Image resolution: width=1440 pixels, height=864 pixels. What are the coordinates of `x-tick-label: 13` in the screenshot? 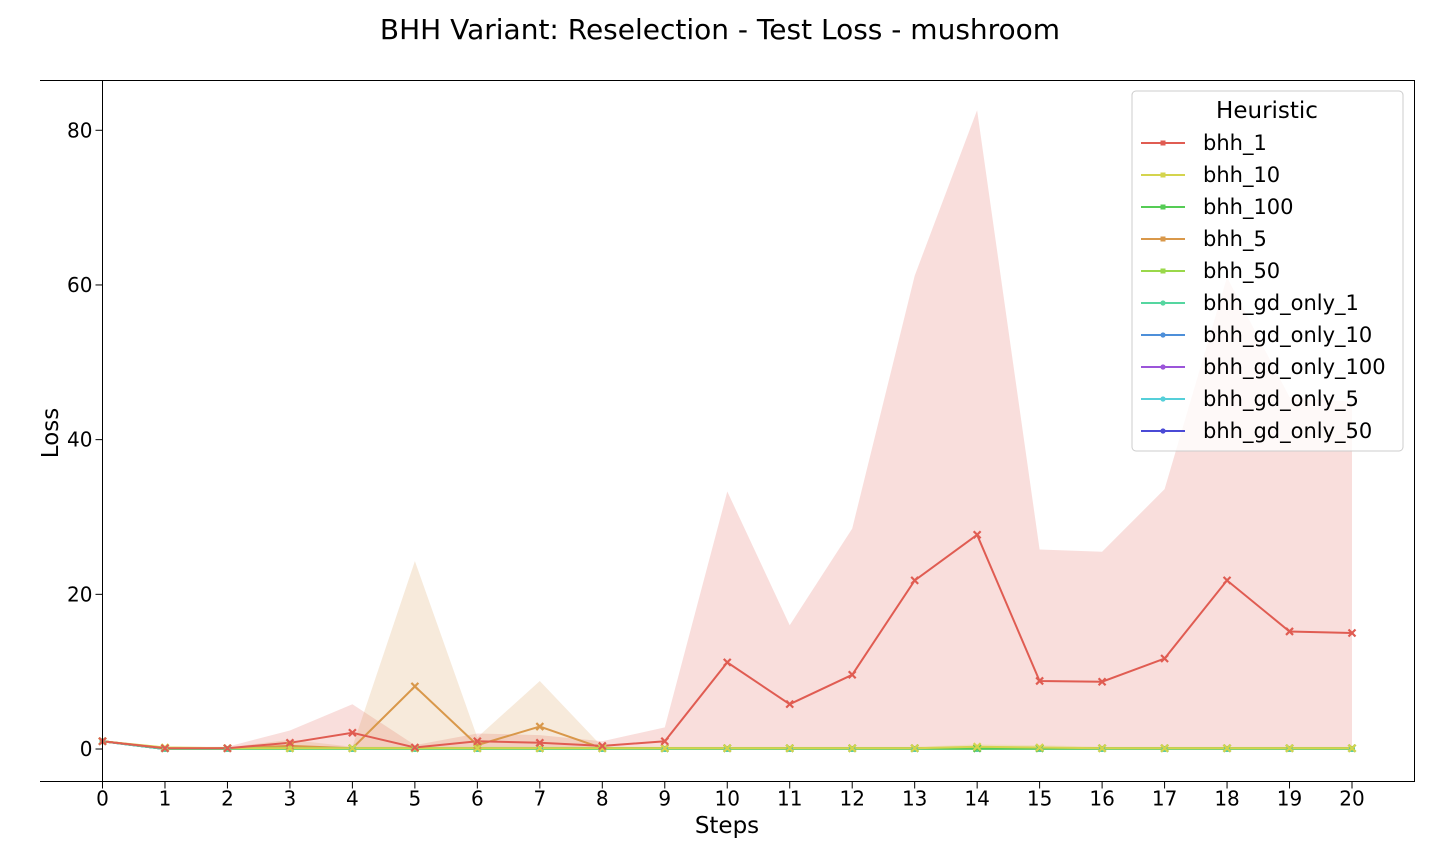 It's located at (914, 799).